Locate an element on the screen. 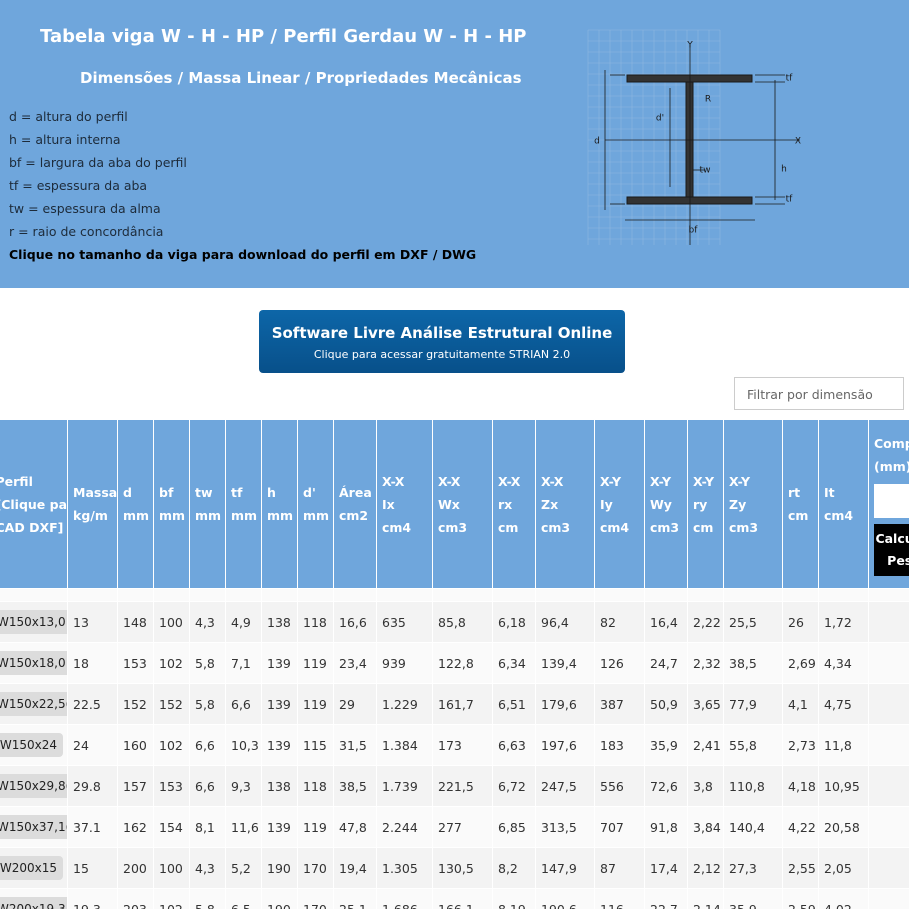 The image size is (909, 909). header-line: Área is located at coordinates (355, 492).